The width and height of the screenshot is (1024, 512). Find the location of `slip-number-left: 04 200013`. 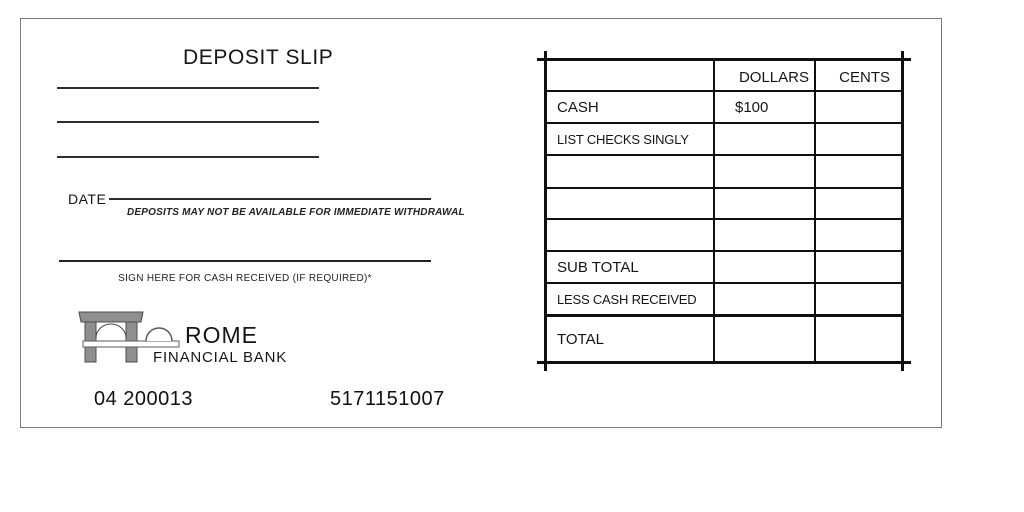

slip-number-left: 04 200013 is located at coordinates (144, 399).